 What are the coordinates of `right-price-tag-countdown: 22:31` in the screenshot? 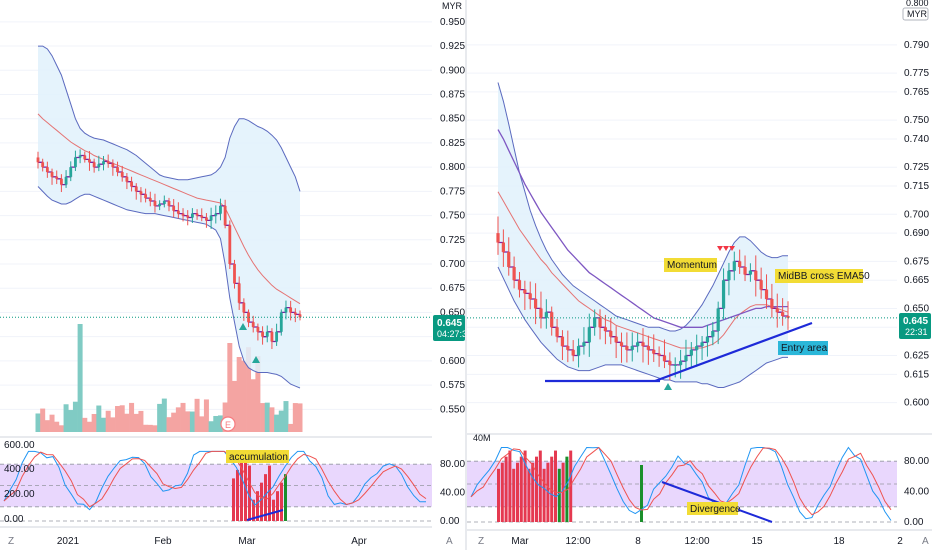 It's located at (916, 332).